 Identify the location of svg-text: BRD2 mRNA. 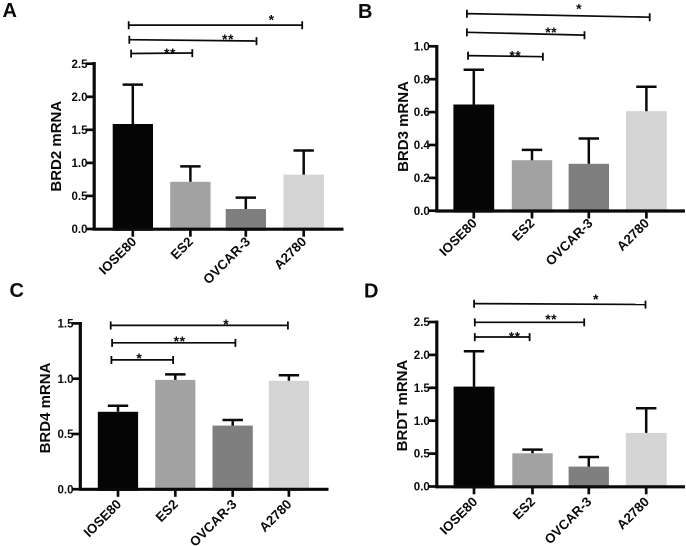
(56, 146).